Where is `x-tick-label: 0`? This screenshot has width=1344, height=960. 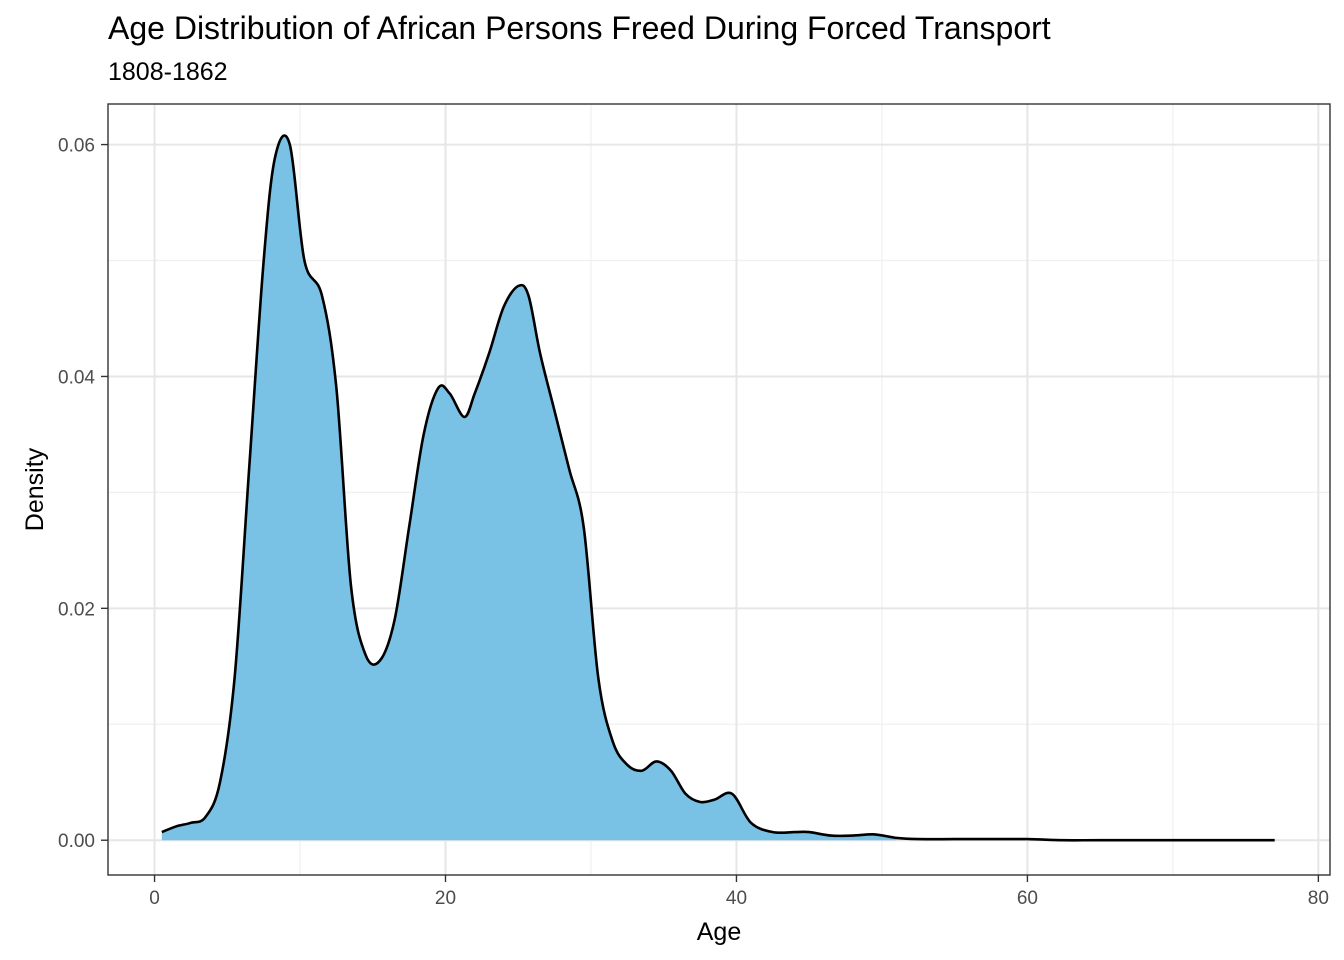 x-tick-label: 0 is located at coordinates (154, 898).